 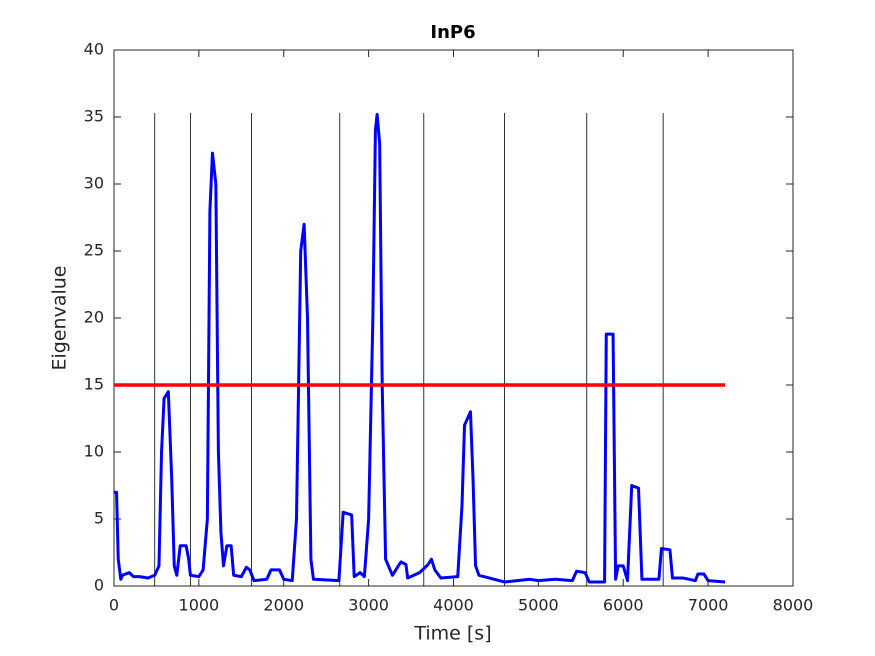 What do you see at coordinates (708, 605) in the screenshot?
I see `x-tick-label: 7000` at bounding box center [708, 605].